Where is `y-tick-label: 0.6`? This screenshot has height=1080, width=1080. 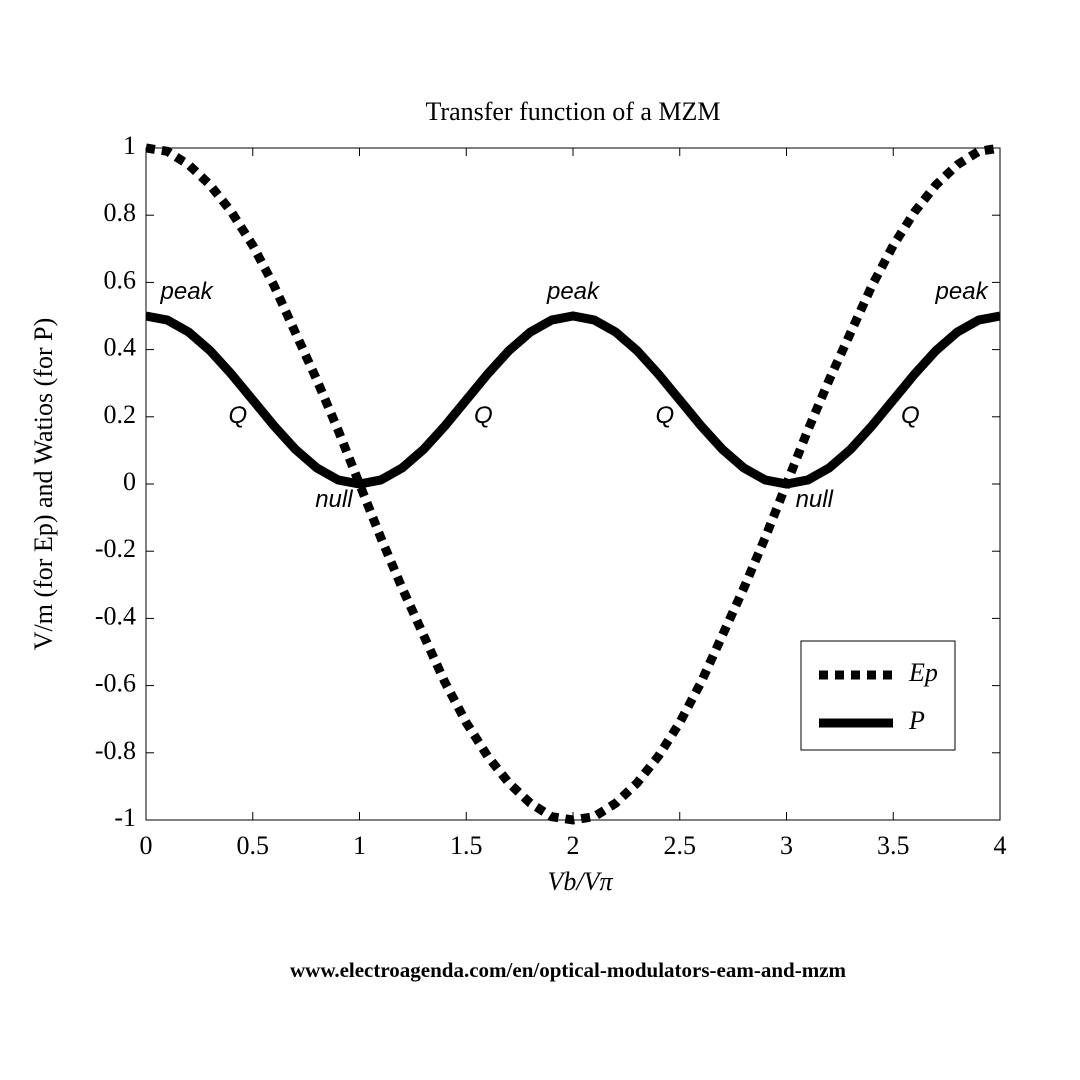
y-tick-label: 0.6 is located at coordinates (120, 279).